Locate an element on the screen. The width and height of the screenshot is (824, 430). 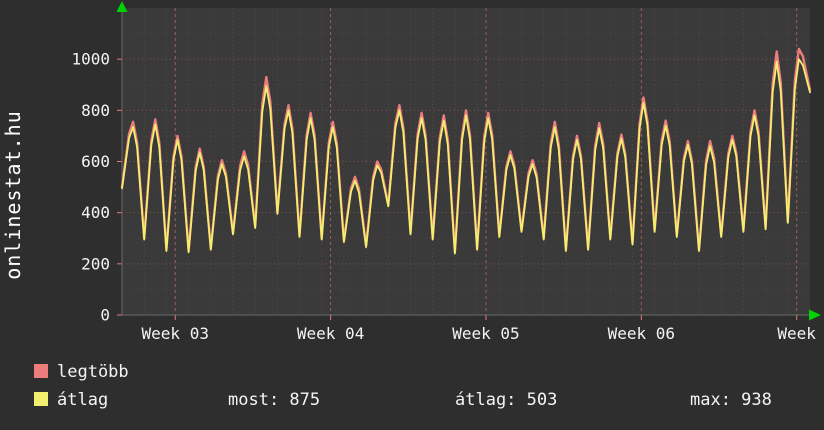
x-axis-label: Week 04 is located at coordinates (330, 333).